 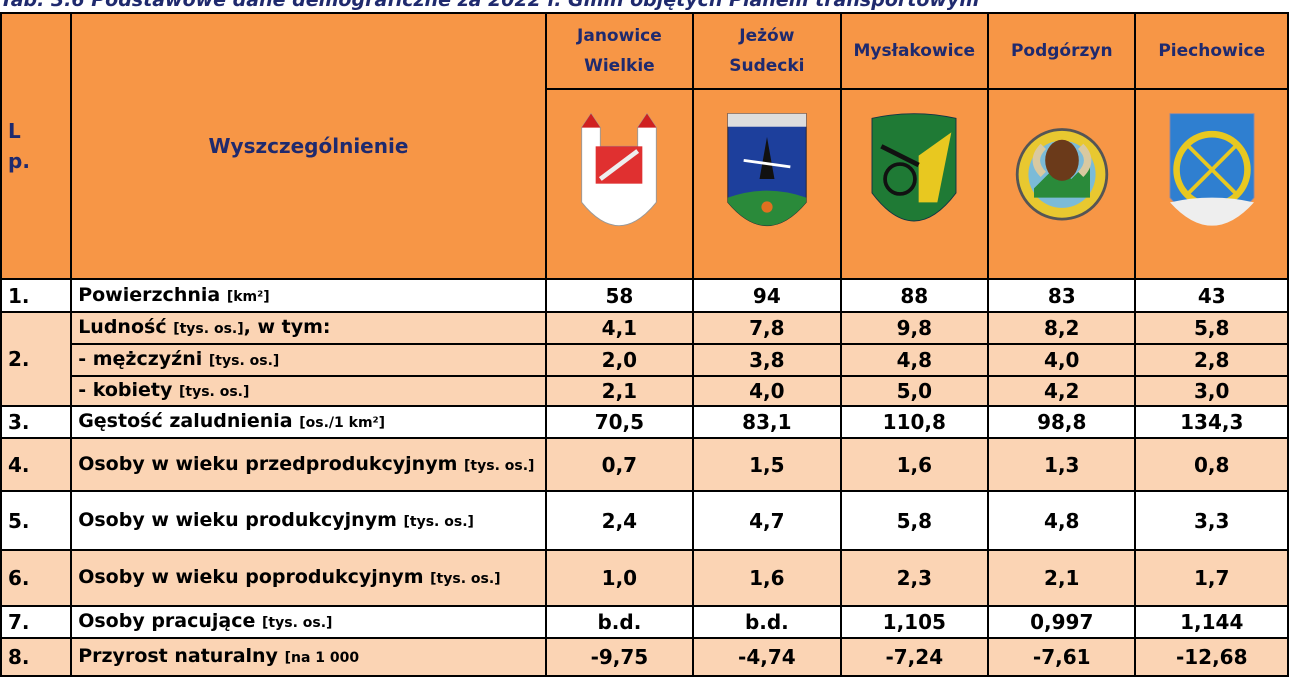 What do you see at coordinates (767, 657) in the screenshot?
I see `value-cell: -4,74` at bounding box center [767, 657].